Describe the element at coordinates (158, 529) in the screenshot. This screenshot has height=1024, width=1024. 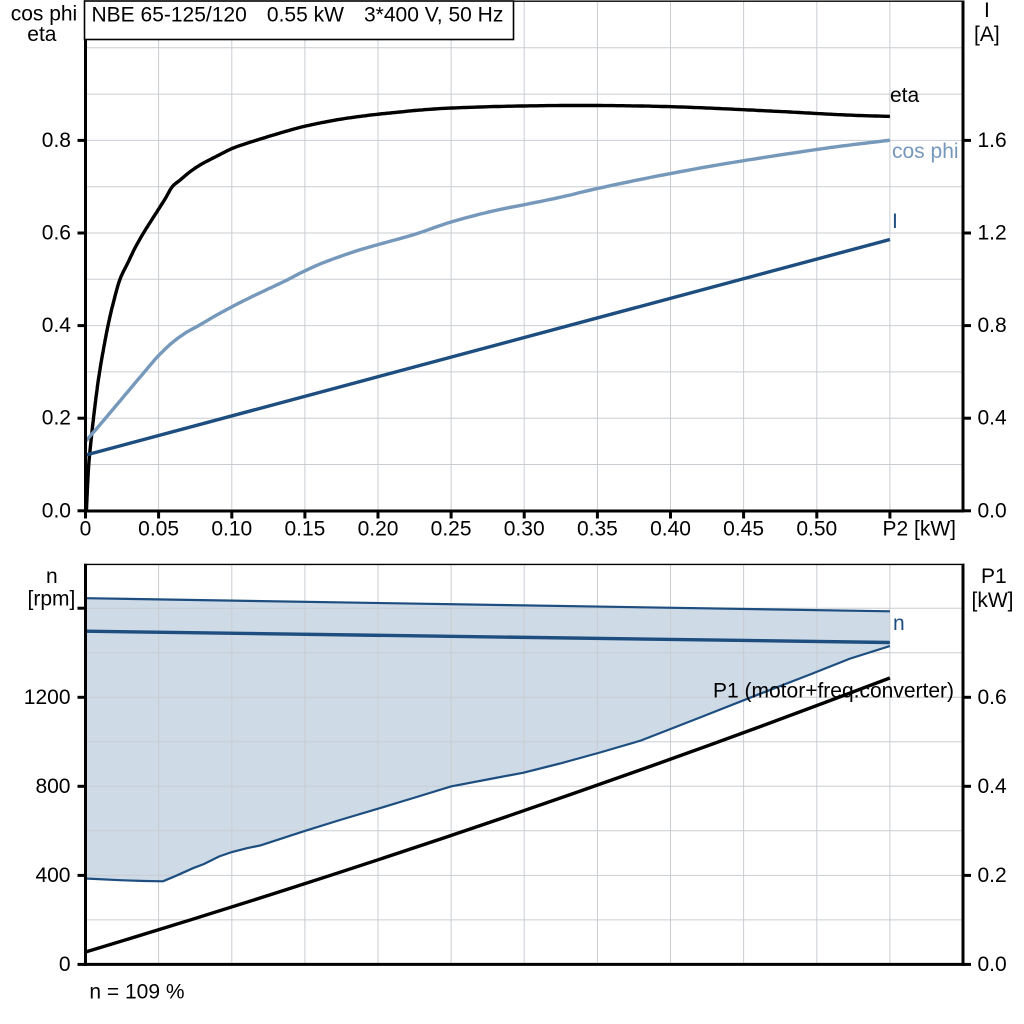
I see `svg-text: 0.05` at that location.